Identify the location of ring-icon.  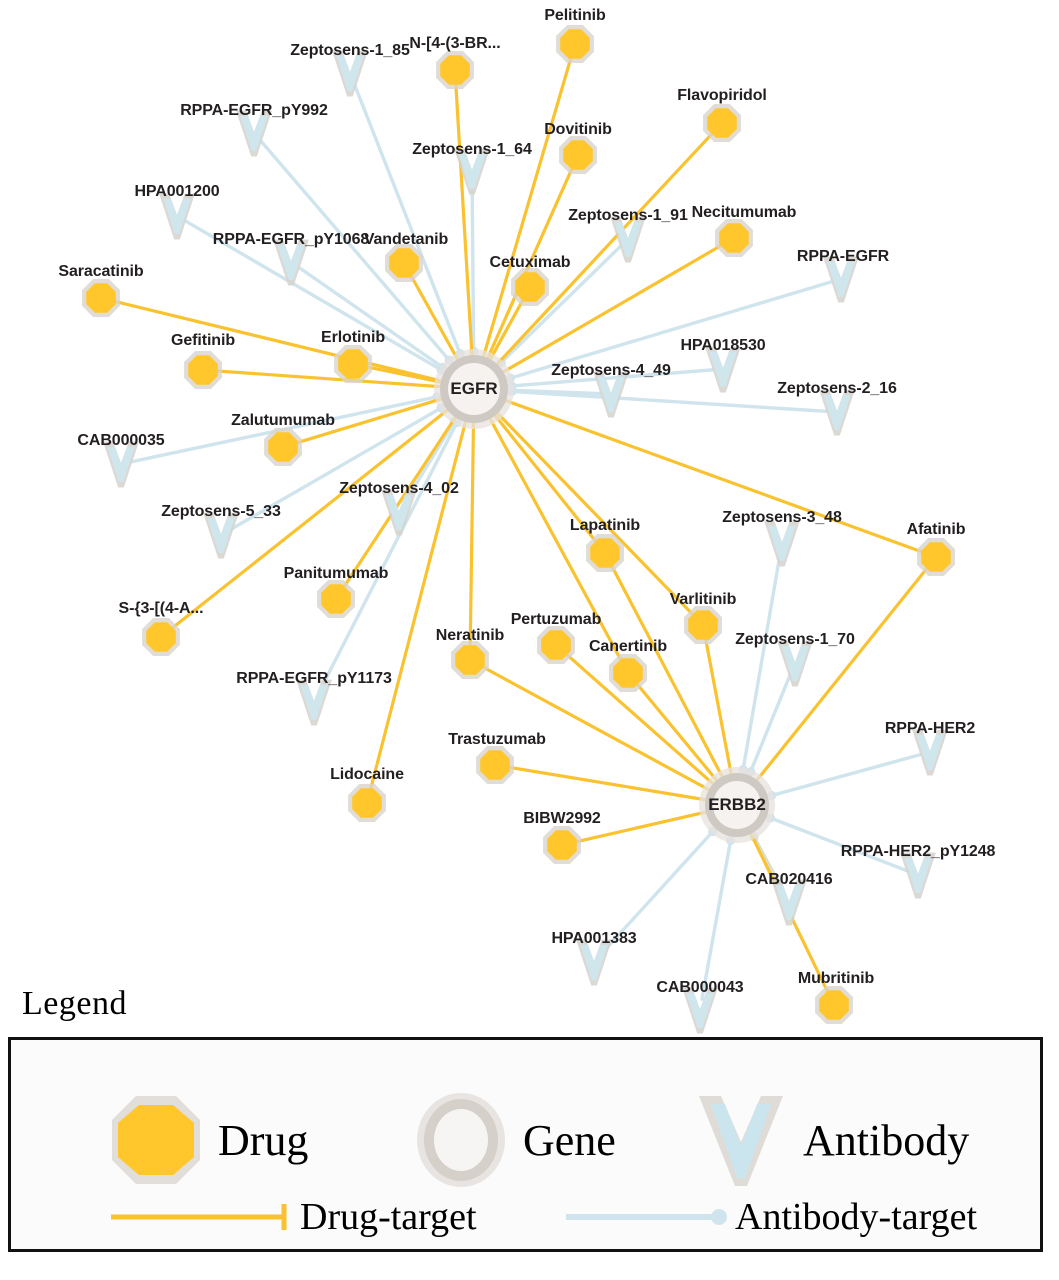
(461, 1140).